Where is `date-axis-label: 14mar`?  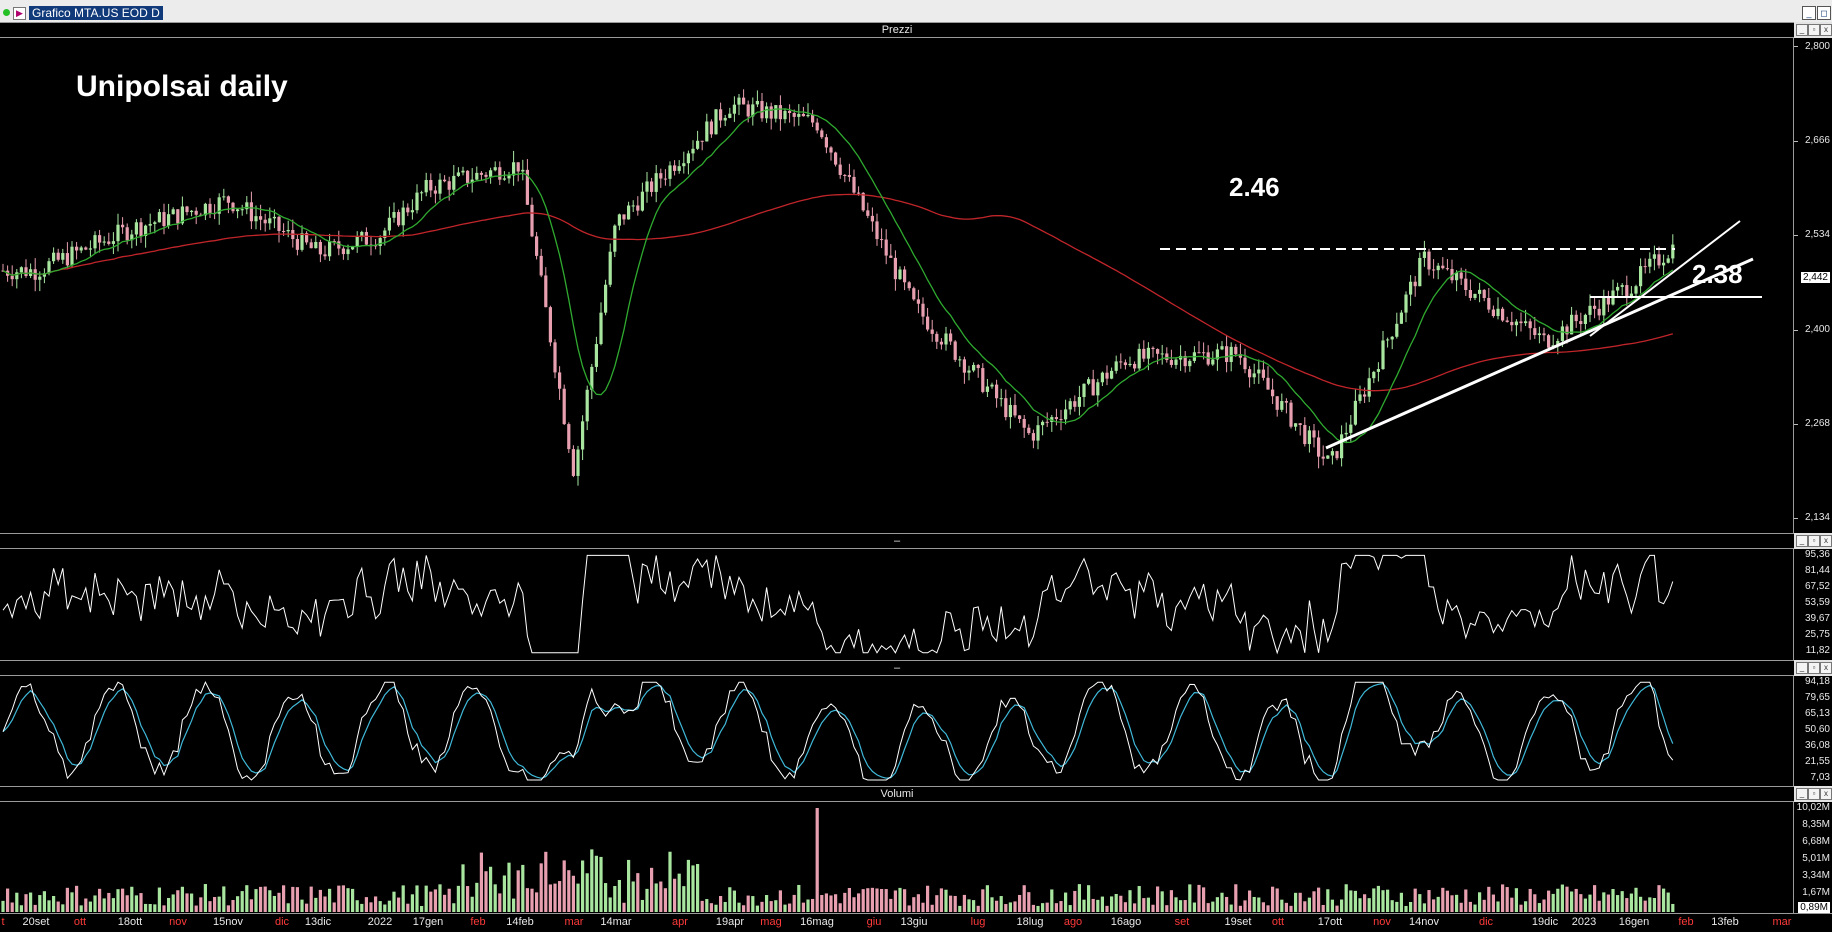
date-axis-label: 14mar is located at coordinates (616, 922).